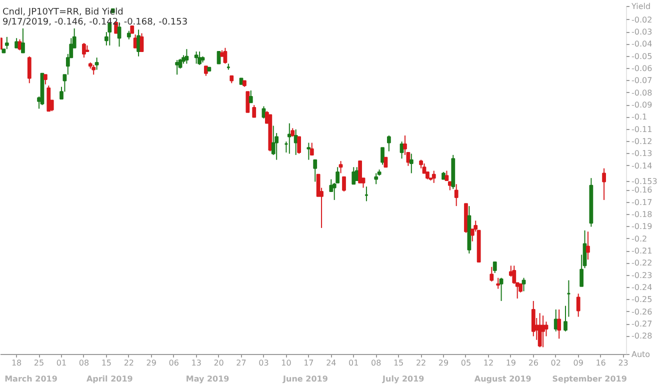  What do you see at coordinates (642, 44) in the screenshot?
I see `y-tick-label: -0.04` at bounding box center [642, 44].